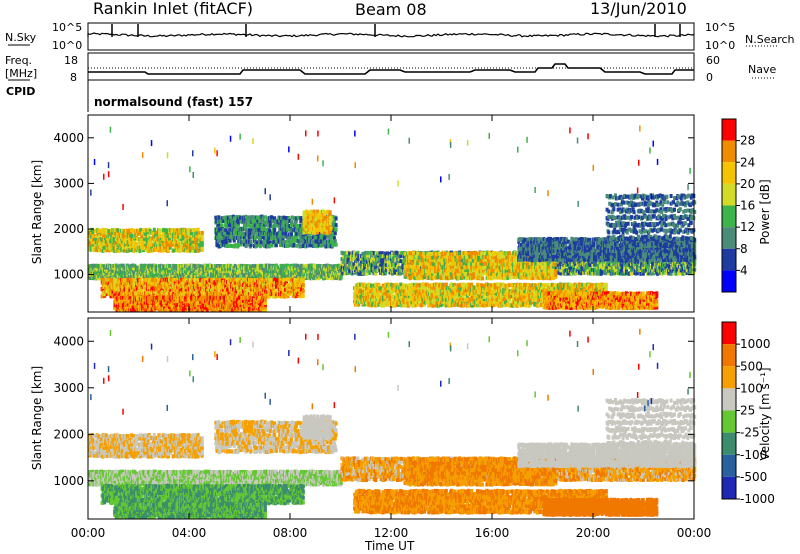  I want to click on nsearch-label: N.Search, so click(770, 39).